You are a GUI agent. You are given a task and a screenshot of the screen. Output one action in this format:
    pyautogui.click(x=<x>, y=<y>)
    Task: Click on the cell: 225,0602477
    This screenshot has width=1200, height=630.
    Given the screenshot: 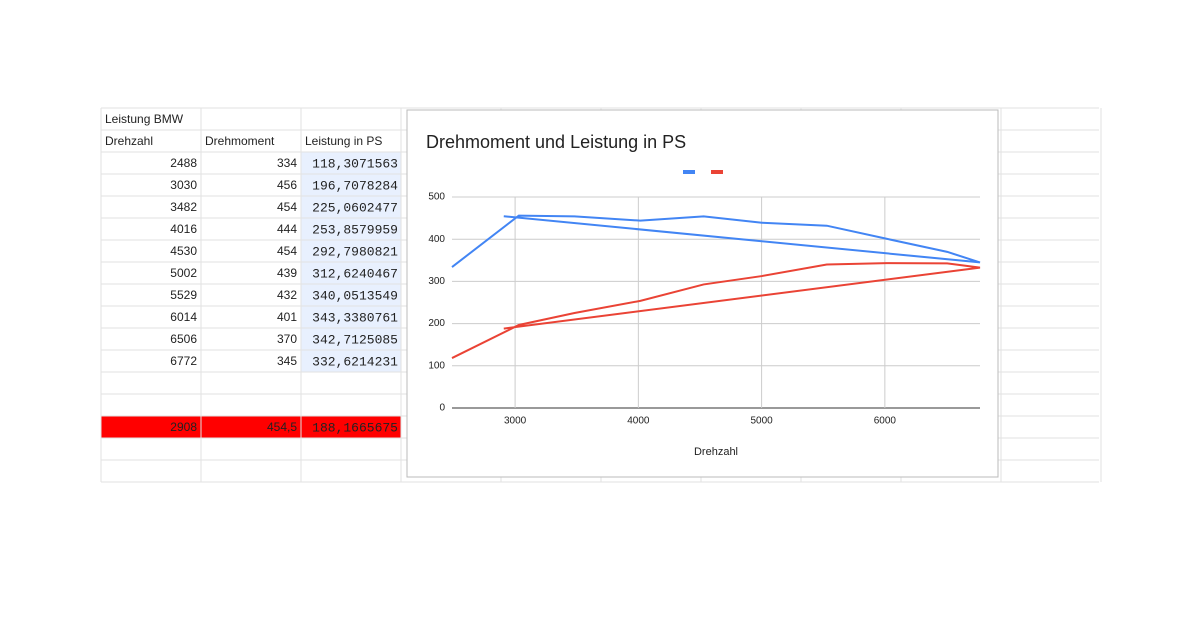 What is the action you would take?
    pyautogui.click(x=355, y=207)
    